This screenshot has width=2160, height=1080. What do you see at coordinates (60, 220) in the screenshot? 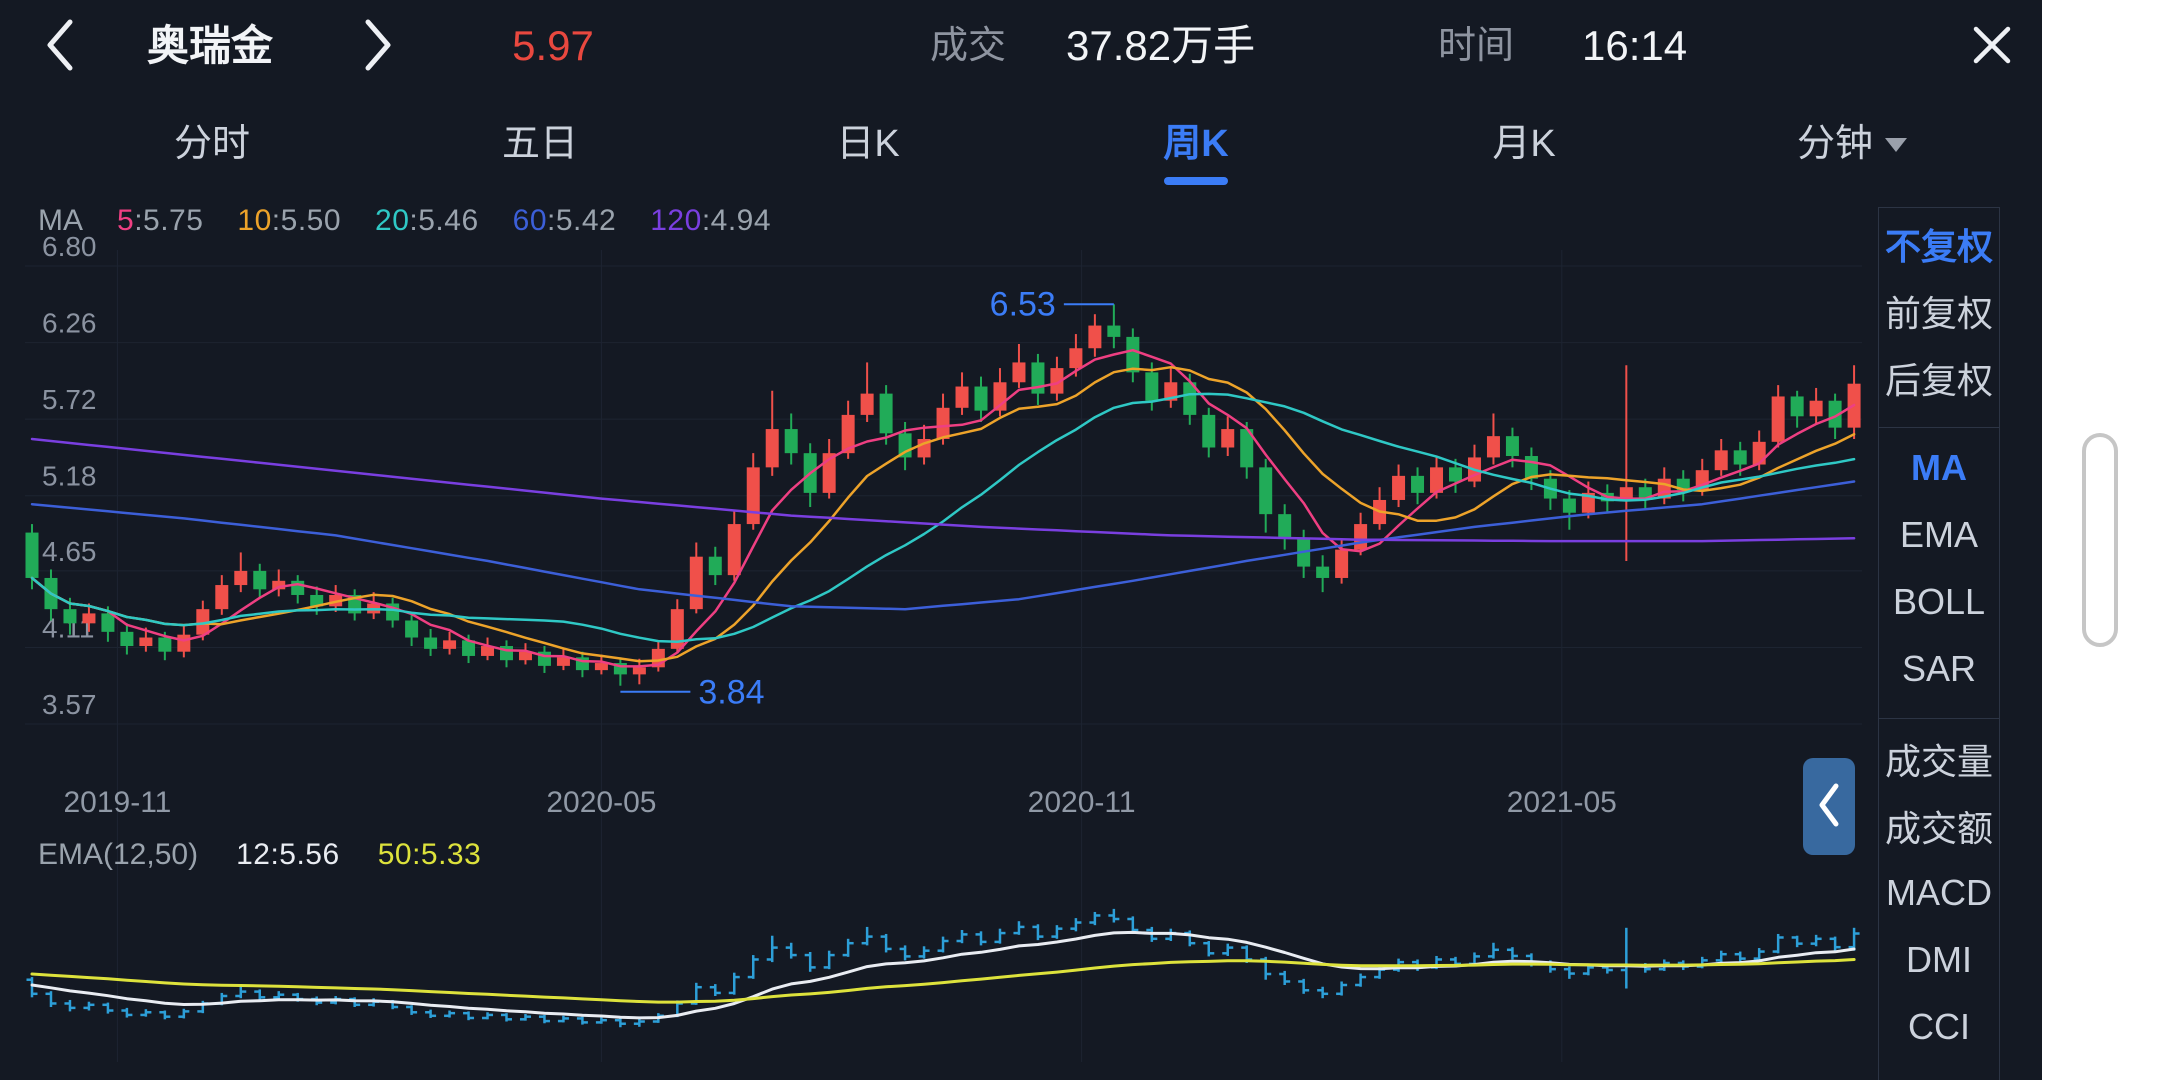
I see `legend-title: MA` at bounding box center [60, 220].